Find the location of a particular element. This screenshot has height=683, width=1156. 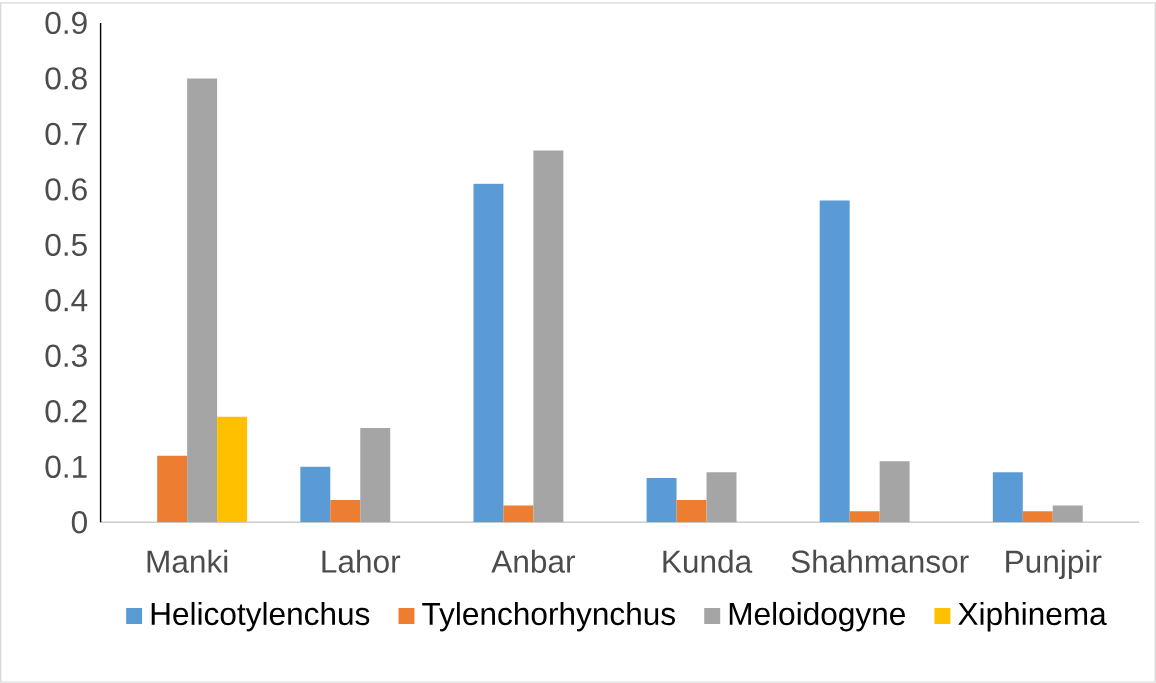

x-tick-label: Shahmansor is located at coordinates (880, 561).